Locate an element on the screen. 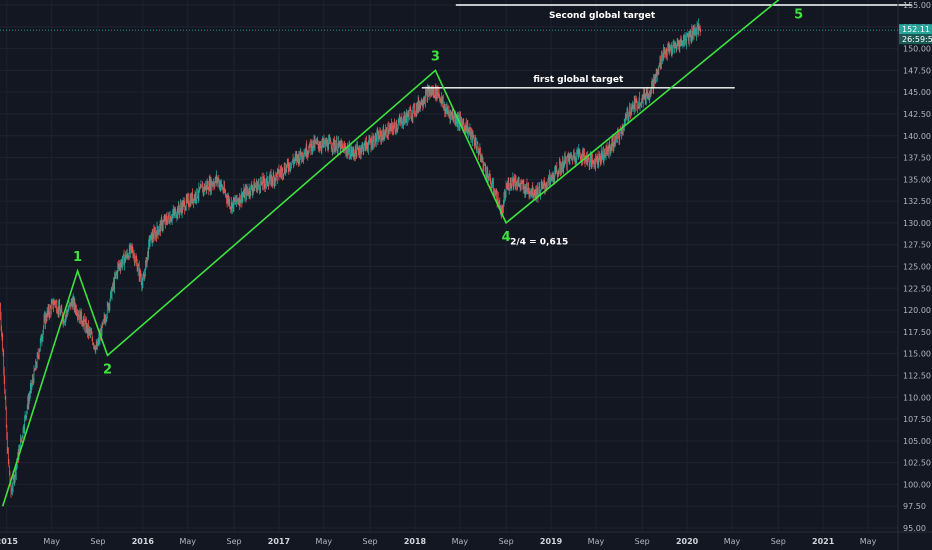  wave-label-4: 4 is located at coordinates (506, 237).